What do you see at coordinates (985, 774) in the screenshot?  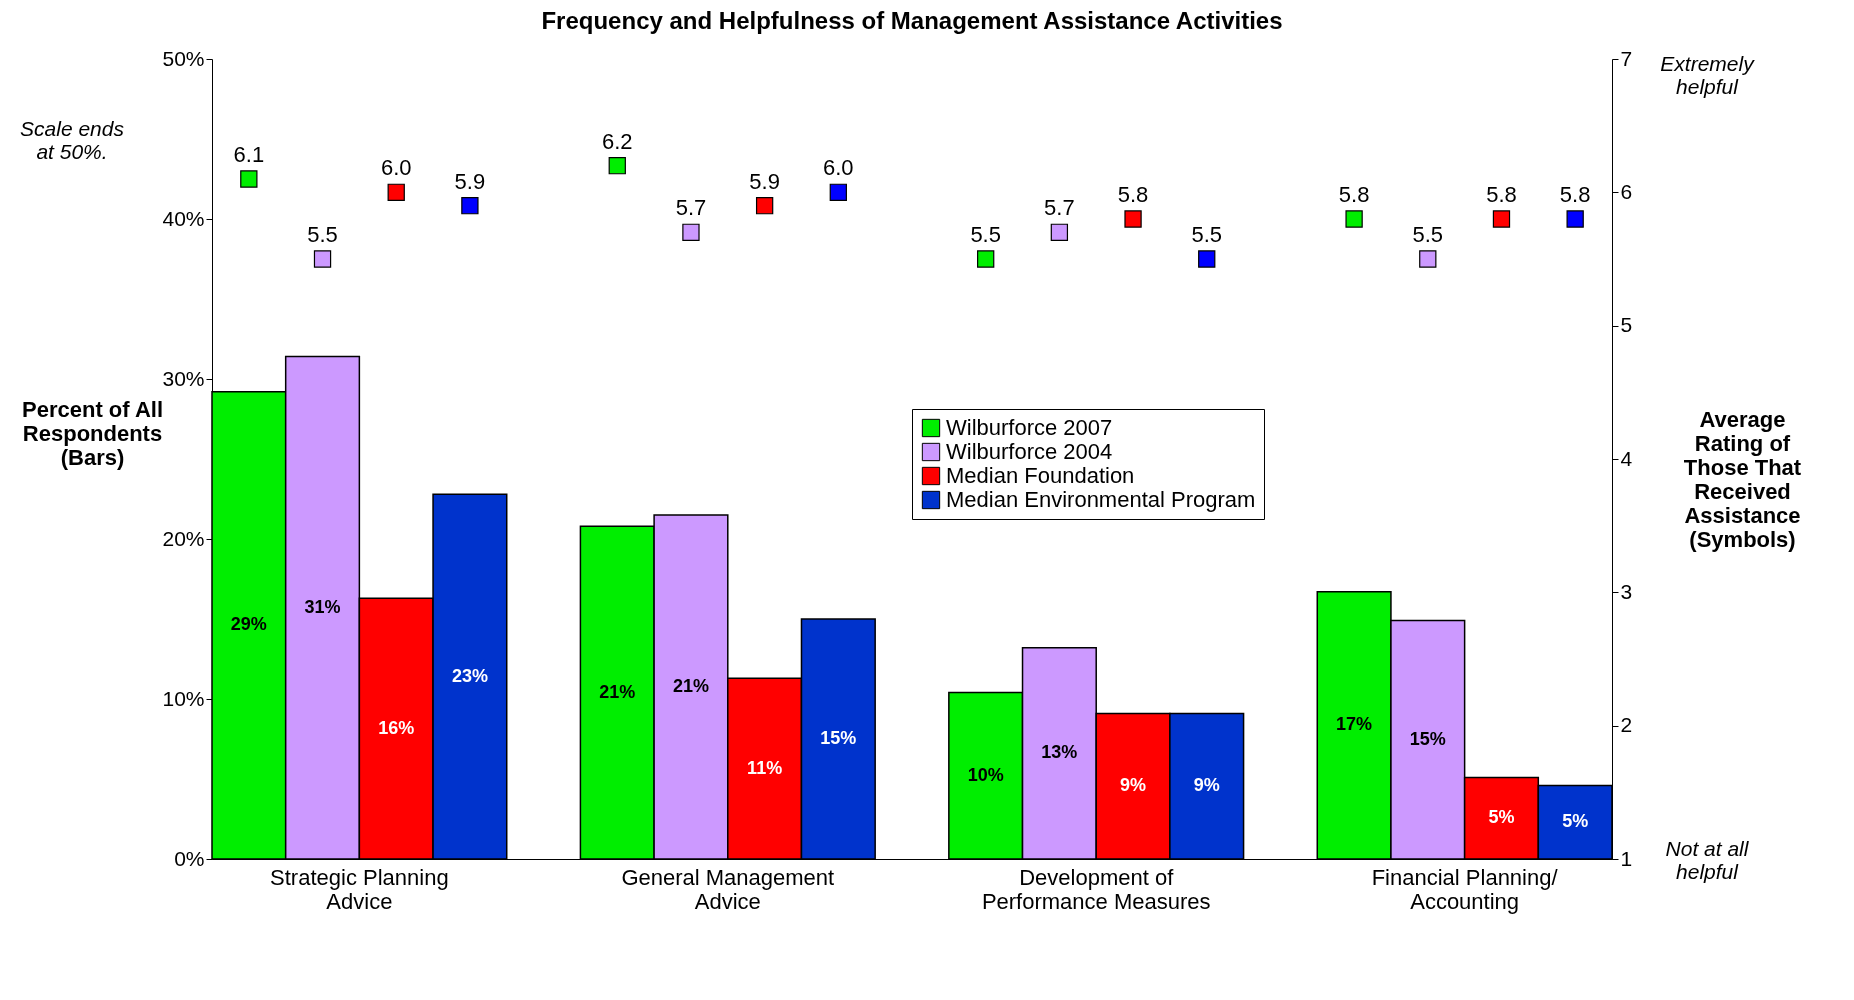 I see `data-label: 10%` at bounding box center [985, 774].